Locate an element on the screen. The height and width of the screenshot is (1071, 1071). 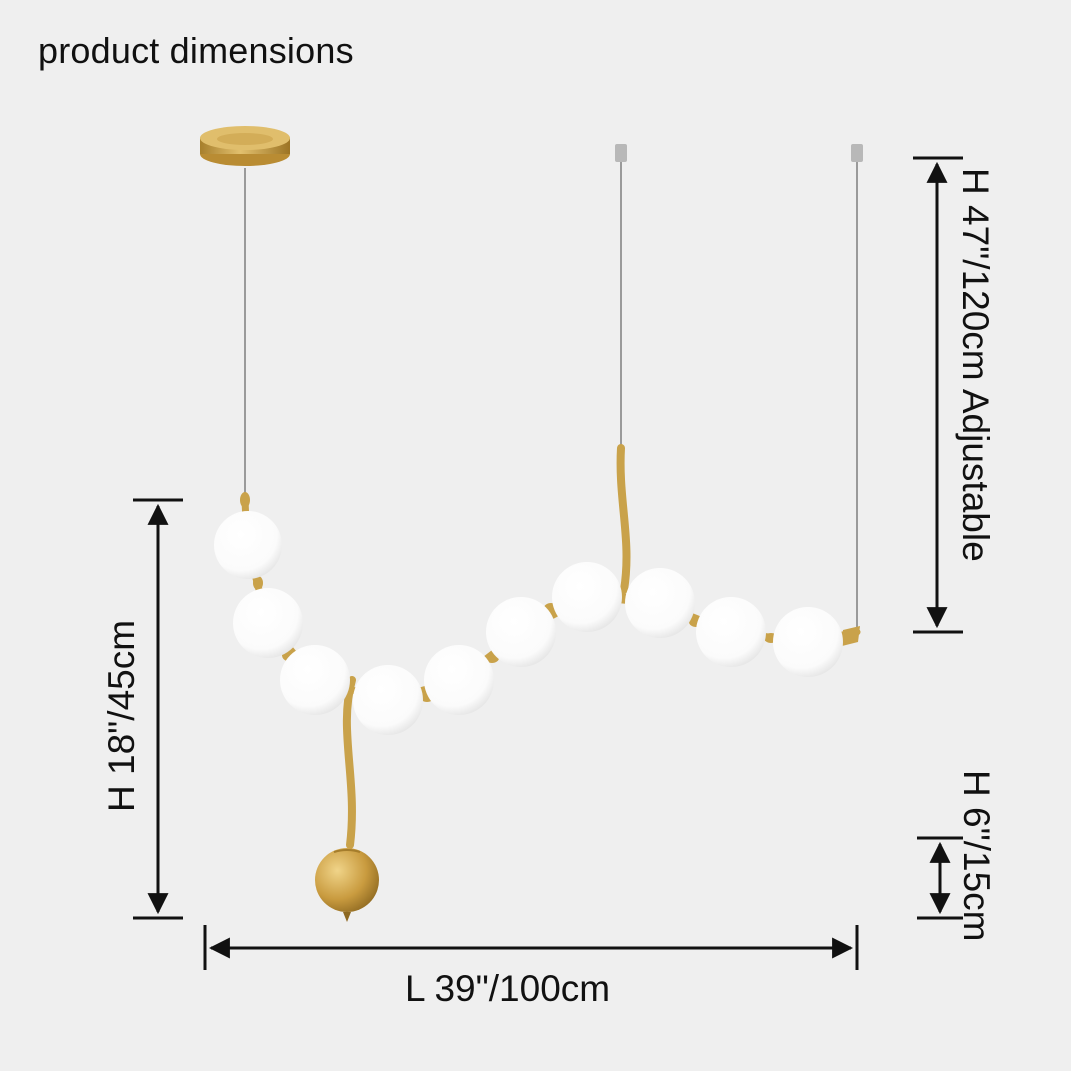
body-height-label: H 18"/45cm is located at coordinates (121, 715).